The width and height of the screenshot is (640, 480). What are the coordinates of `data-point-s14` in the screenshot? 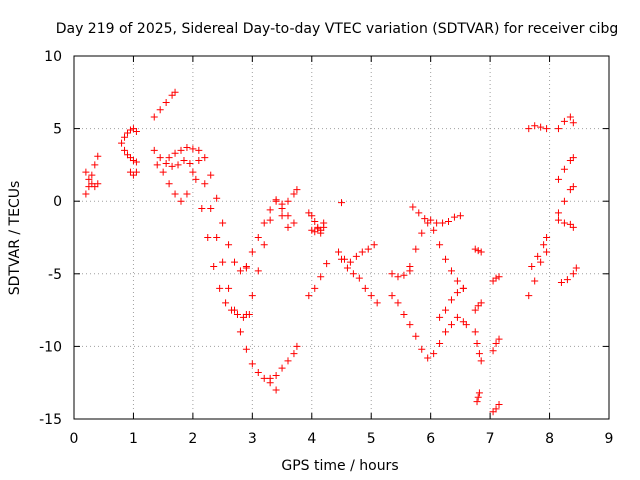 It's located at (309, 213).